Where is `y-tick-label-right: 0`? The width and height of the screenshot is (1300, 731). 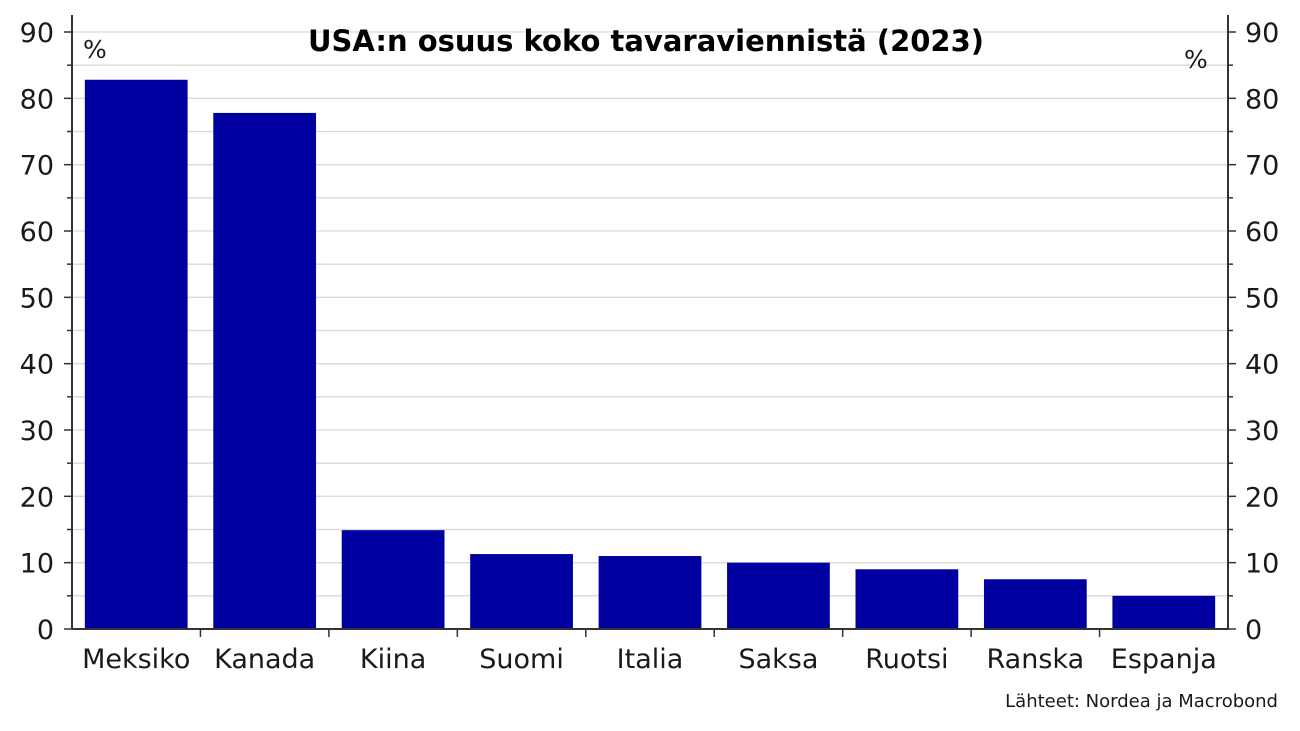 y-tick-label-right: 0 is located at coordinates (1253, 630).